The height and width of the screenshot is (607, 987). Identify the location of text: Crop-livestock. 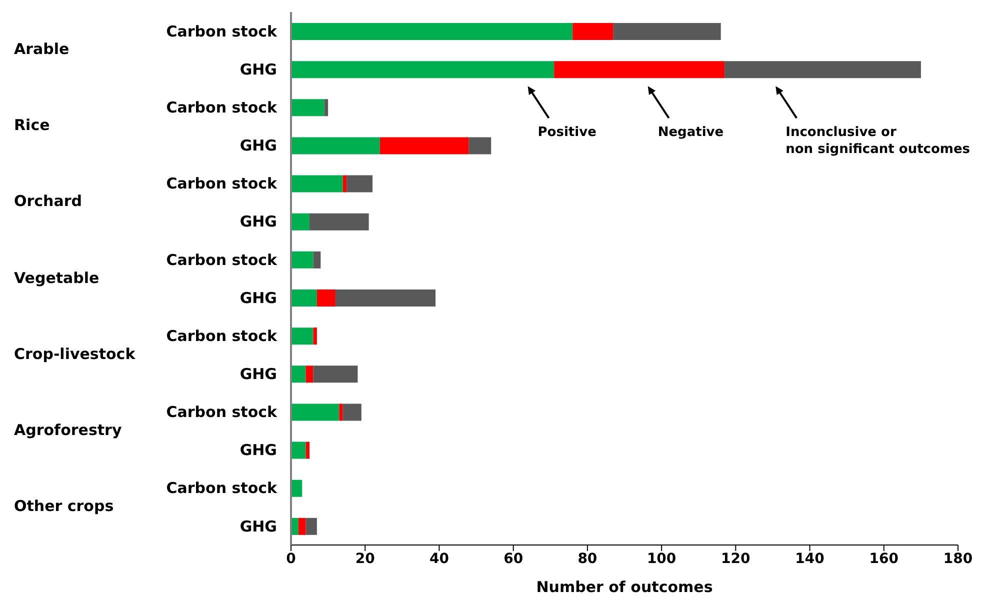
(75, 353).